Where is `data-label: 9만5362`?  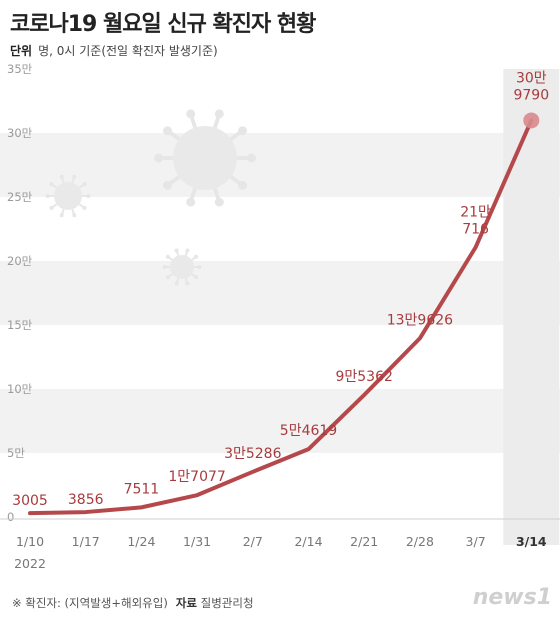
data-label: 9만5362 is located at coordinates (363, 377).